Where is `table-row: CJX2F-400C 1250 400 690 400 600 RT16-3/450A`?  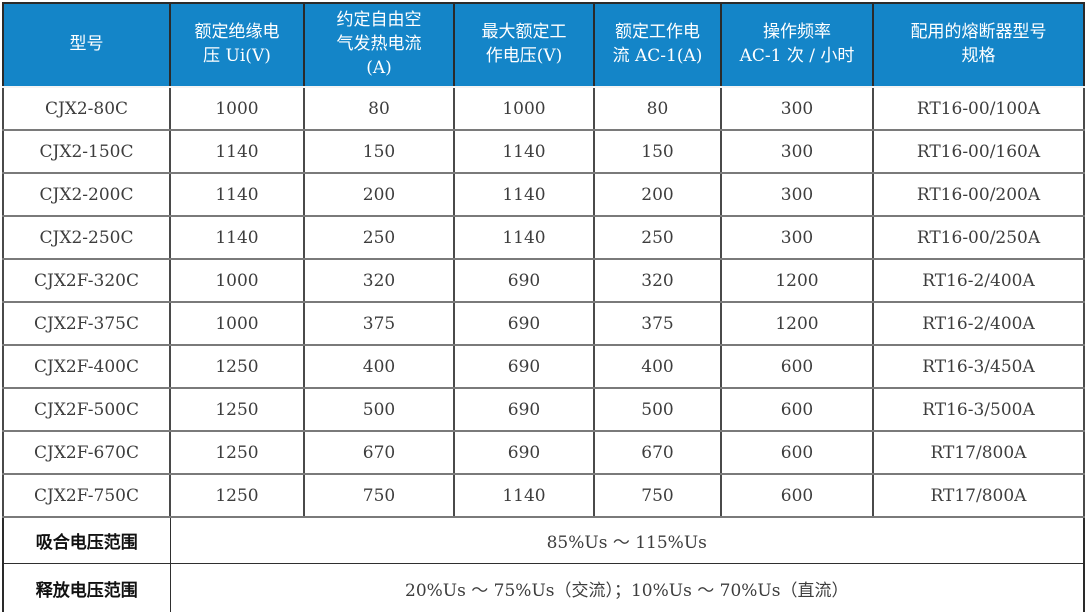
table-row: CJX2F-400C 1250 400 690 400 600 RT16-3/450A is located at coordinates (543, 366).